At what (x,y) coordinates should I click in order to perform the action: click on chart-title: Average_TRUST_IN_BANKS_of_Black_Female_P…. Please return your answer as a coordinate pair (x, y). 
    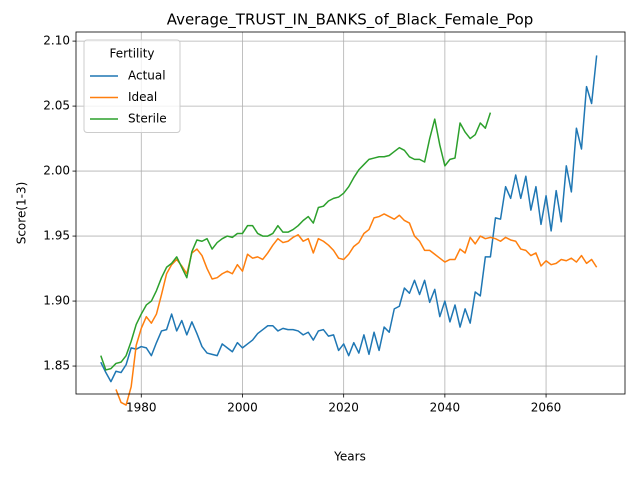
    Looking at the image, I should click on (350, 20).